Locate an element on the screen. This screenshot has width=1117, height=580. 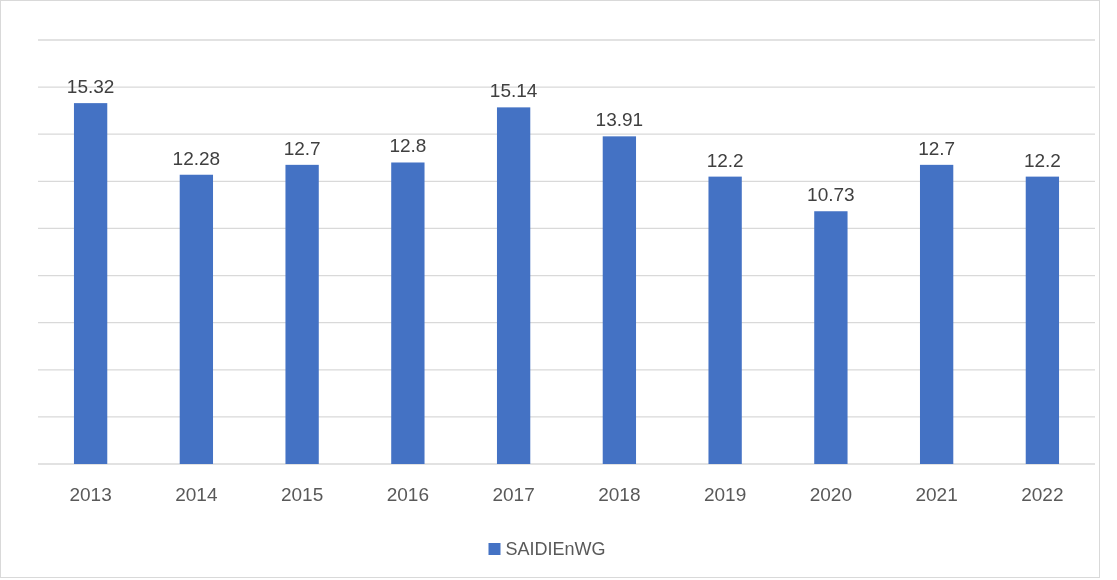
x-tick-label: 2015 is located at coordinates (302, 494).